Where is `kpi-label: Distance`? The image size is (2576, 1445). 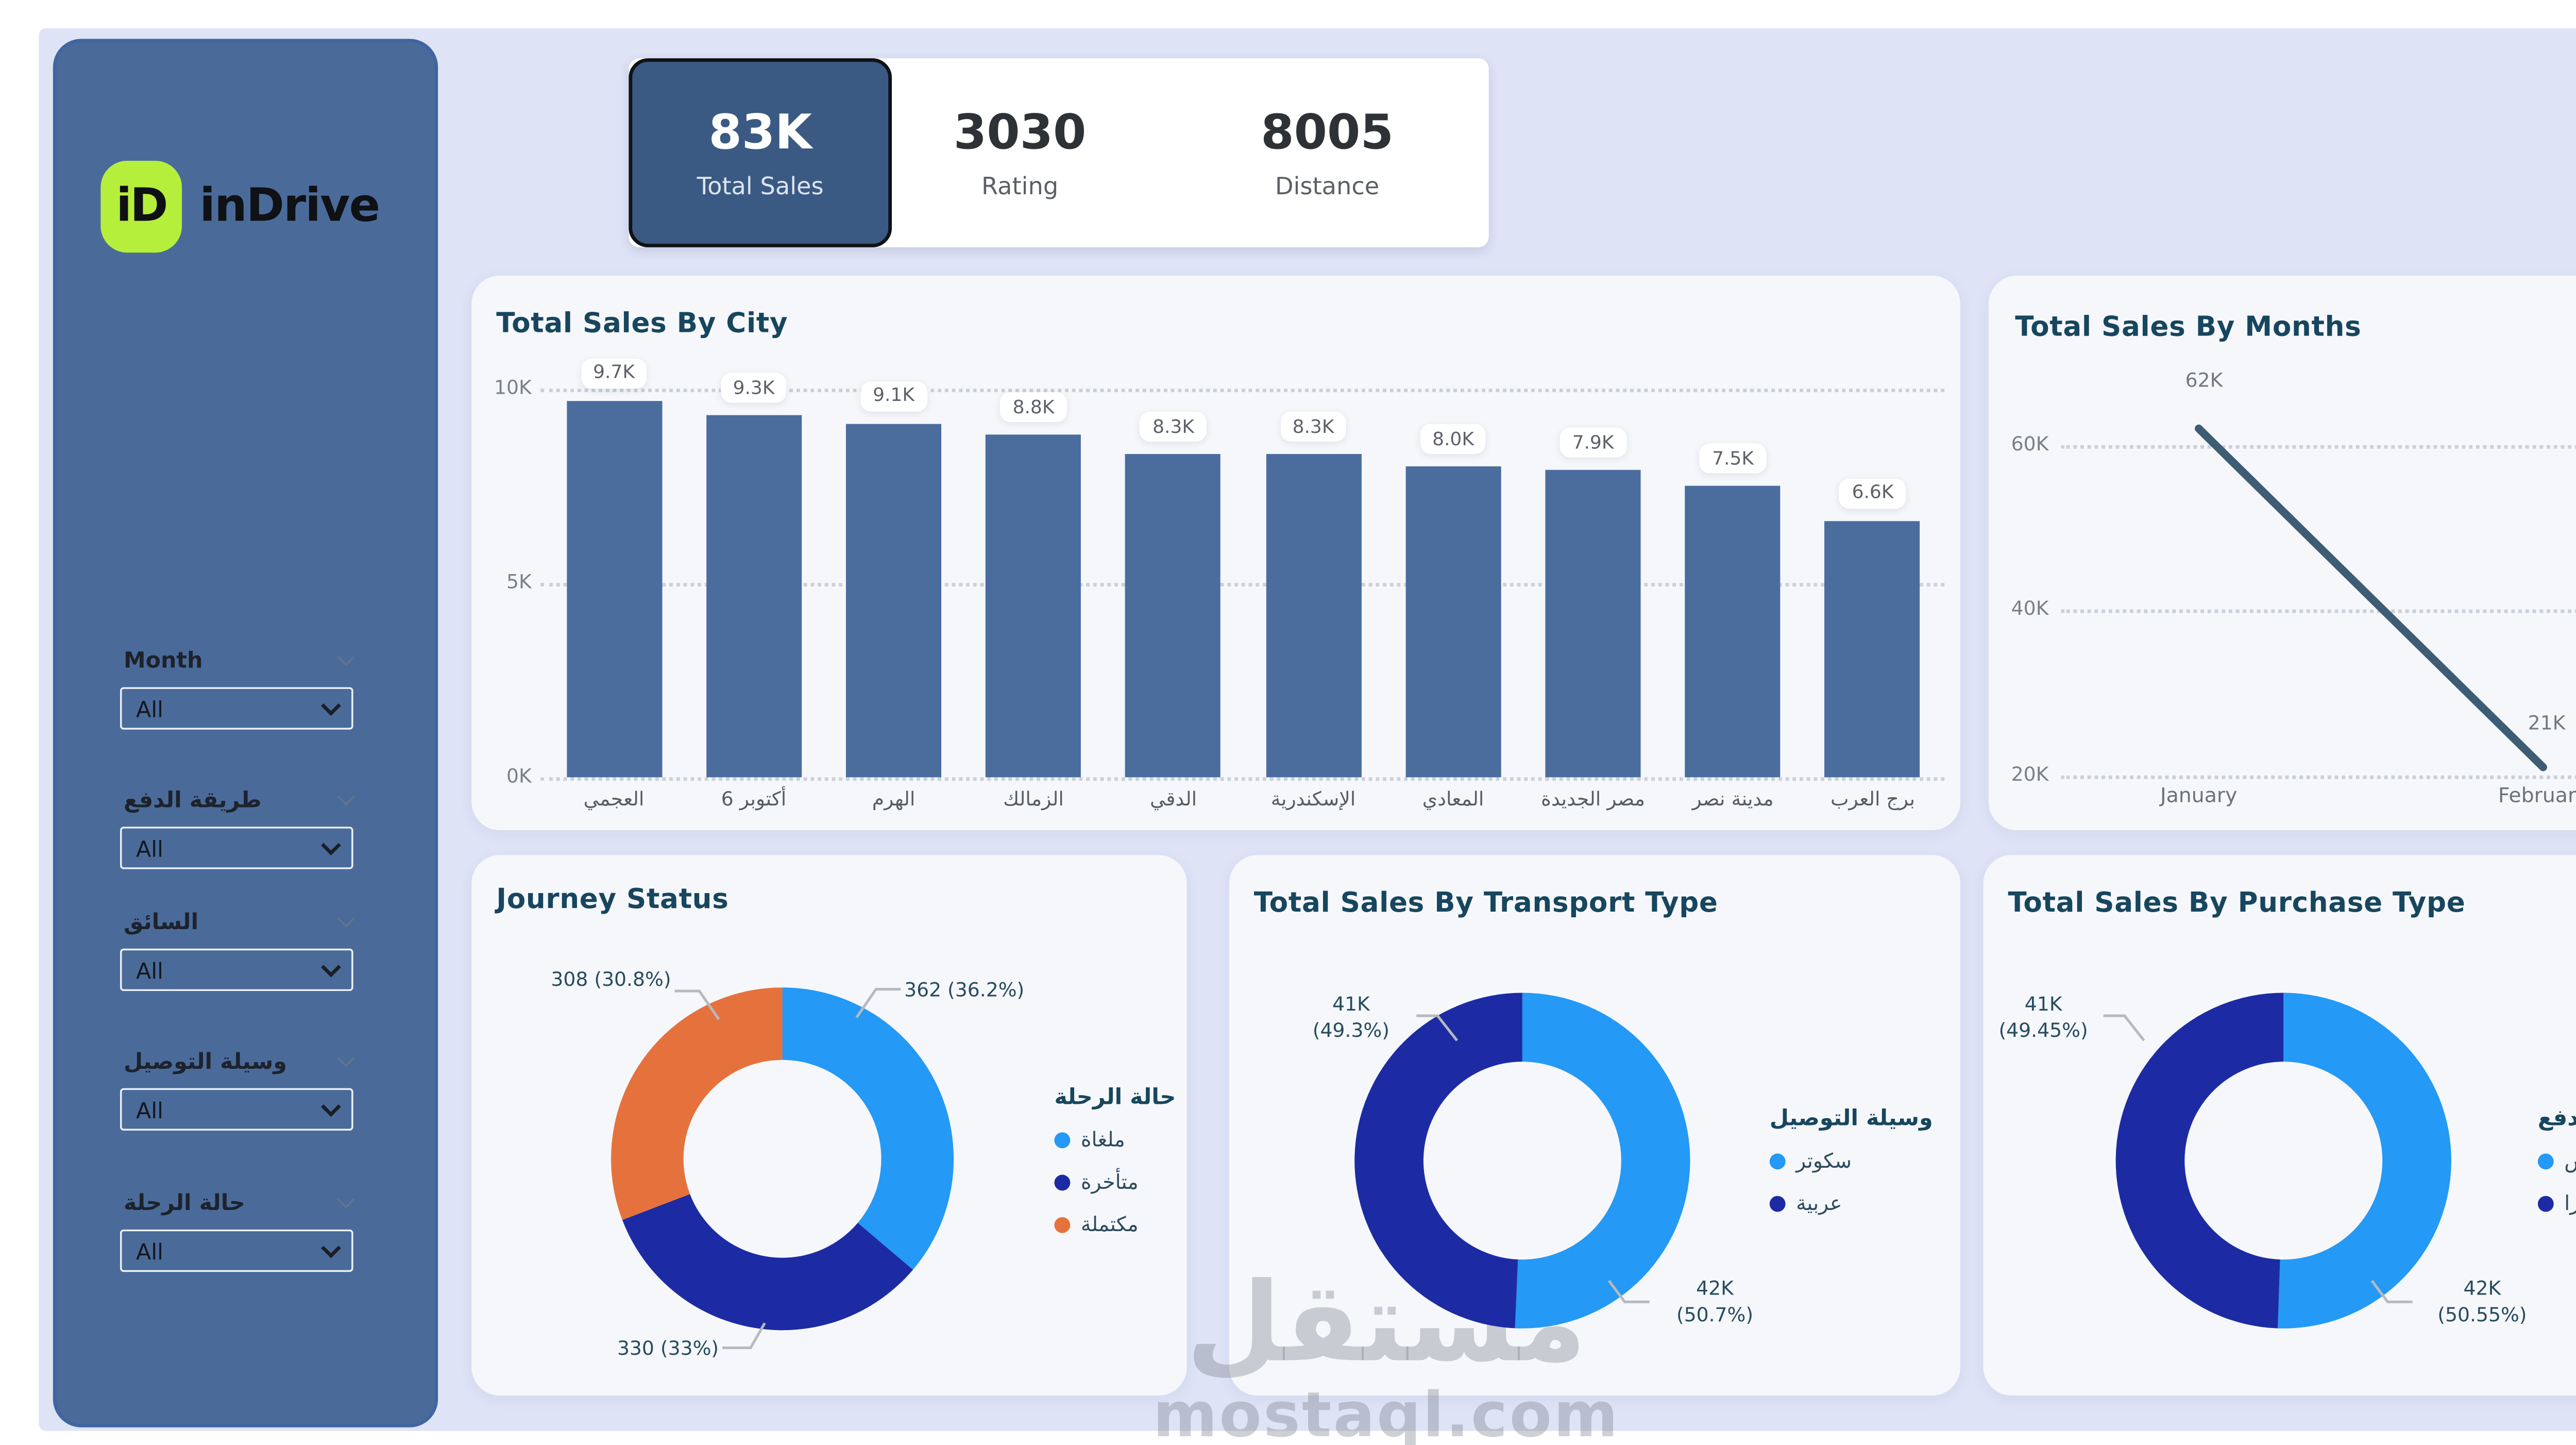 kpi-label: Distance is located at coordinates (1327, 186).